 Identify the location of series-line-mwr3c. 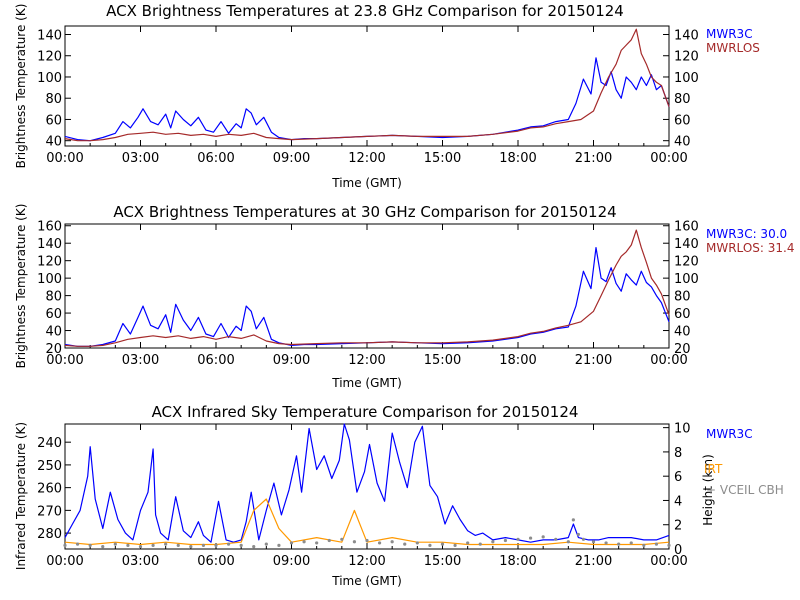
(367, 99).